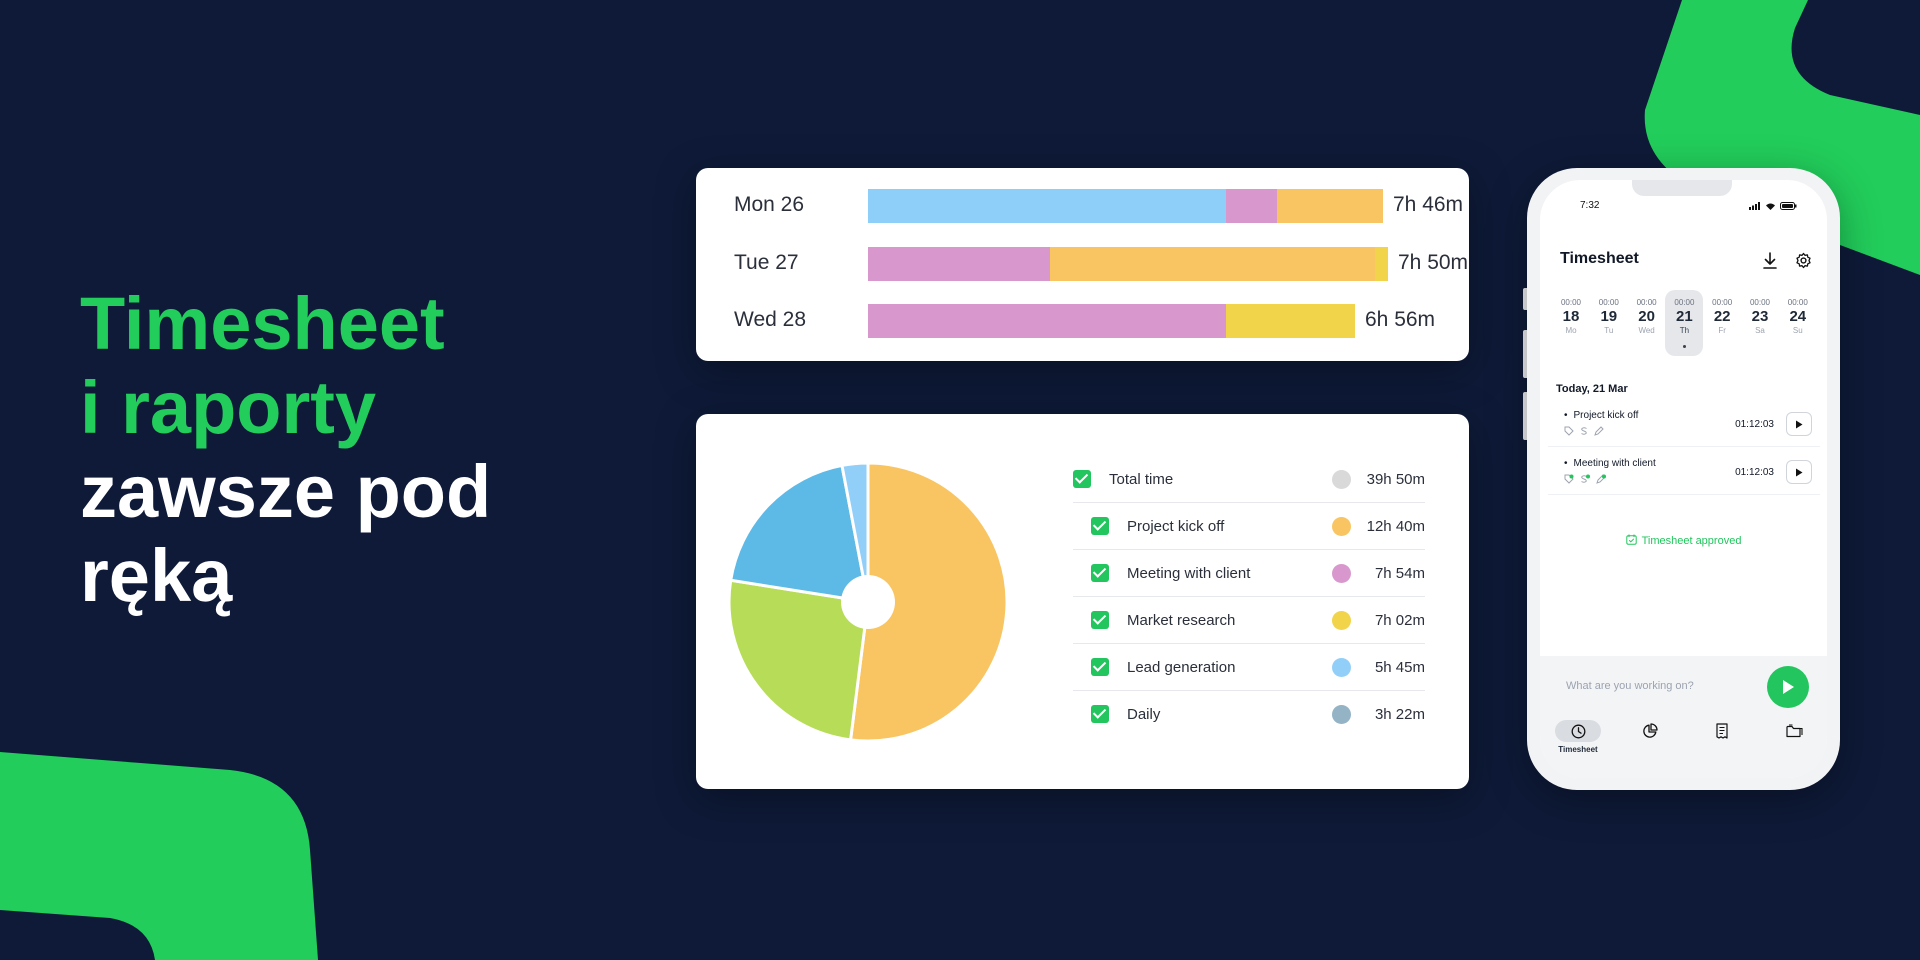 The width and height of the screenshot is (1920, 960). Describe the element at coordinates (1249, 573) in the screenshot. I see `legend-row: Meeting with client 7h 54m` at that location.